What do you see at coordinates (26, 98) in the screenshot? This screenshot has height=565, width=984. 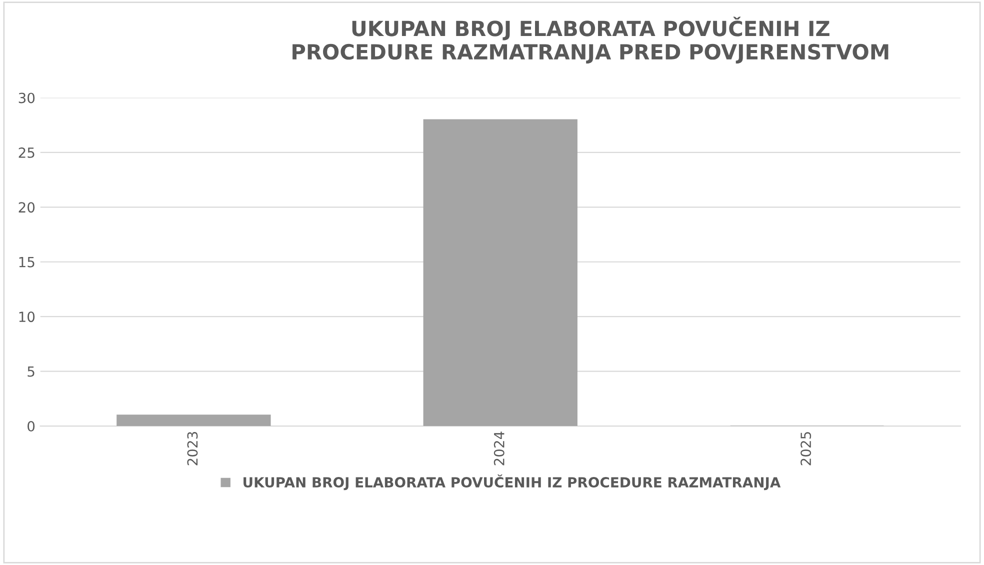 I see `y-tick-label: 30` at bounding box center [26, 98].